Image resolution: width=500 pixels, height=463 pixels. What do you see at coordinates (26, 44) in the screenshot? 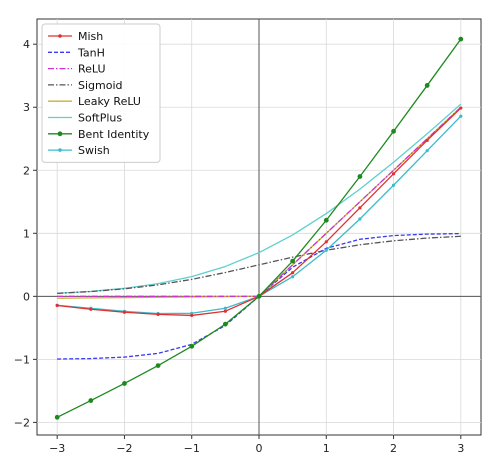
I see `y-tick-label: 4` at bounding box center [26, 44].